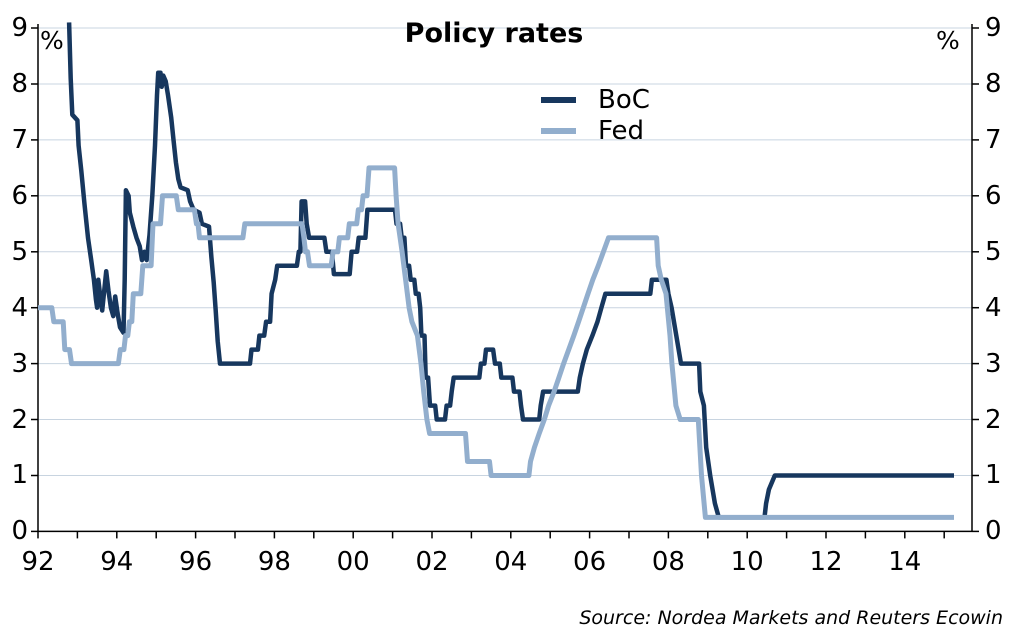 Image resolution: width=1009 pixels, height=638 pixels. What do you see at coordinates (19, 139) in the screenshot?
I see `y-axis-label-left: 7` at bounding box center [19, 139].